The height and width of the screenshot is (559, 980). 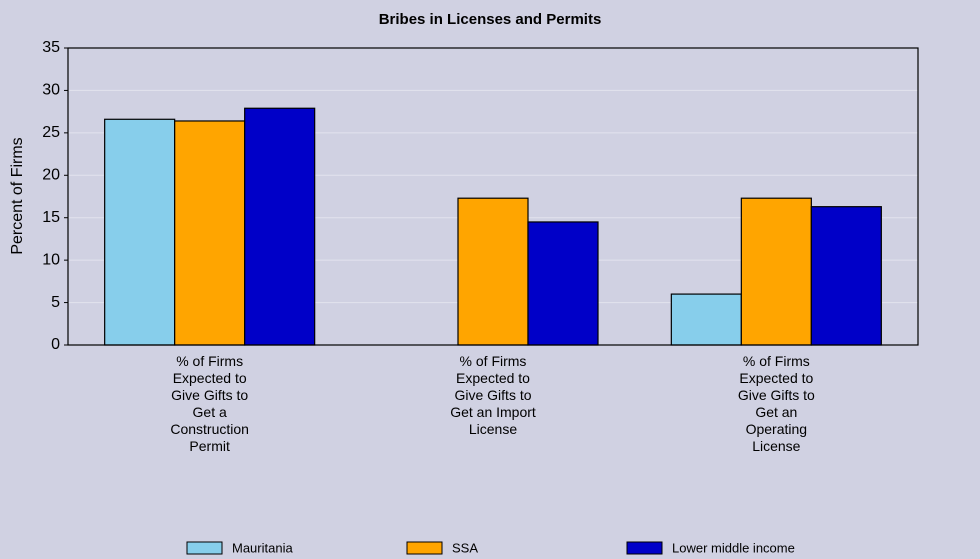 I want to click on legend-label: Mauritania, so click(x=262, y=547).